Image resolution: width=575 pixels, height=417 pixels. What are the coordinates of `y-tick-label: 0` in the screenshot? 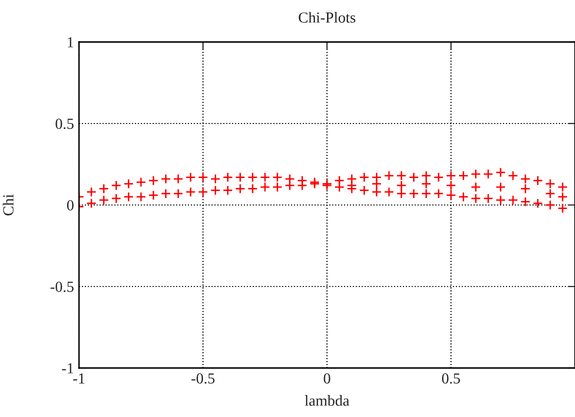 It's located at (70, 205).